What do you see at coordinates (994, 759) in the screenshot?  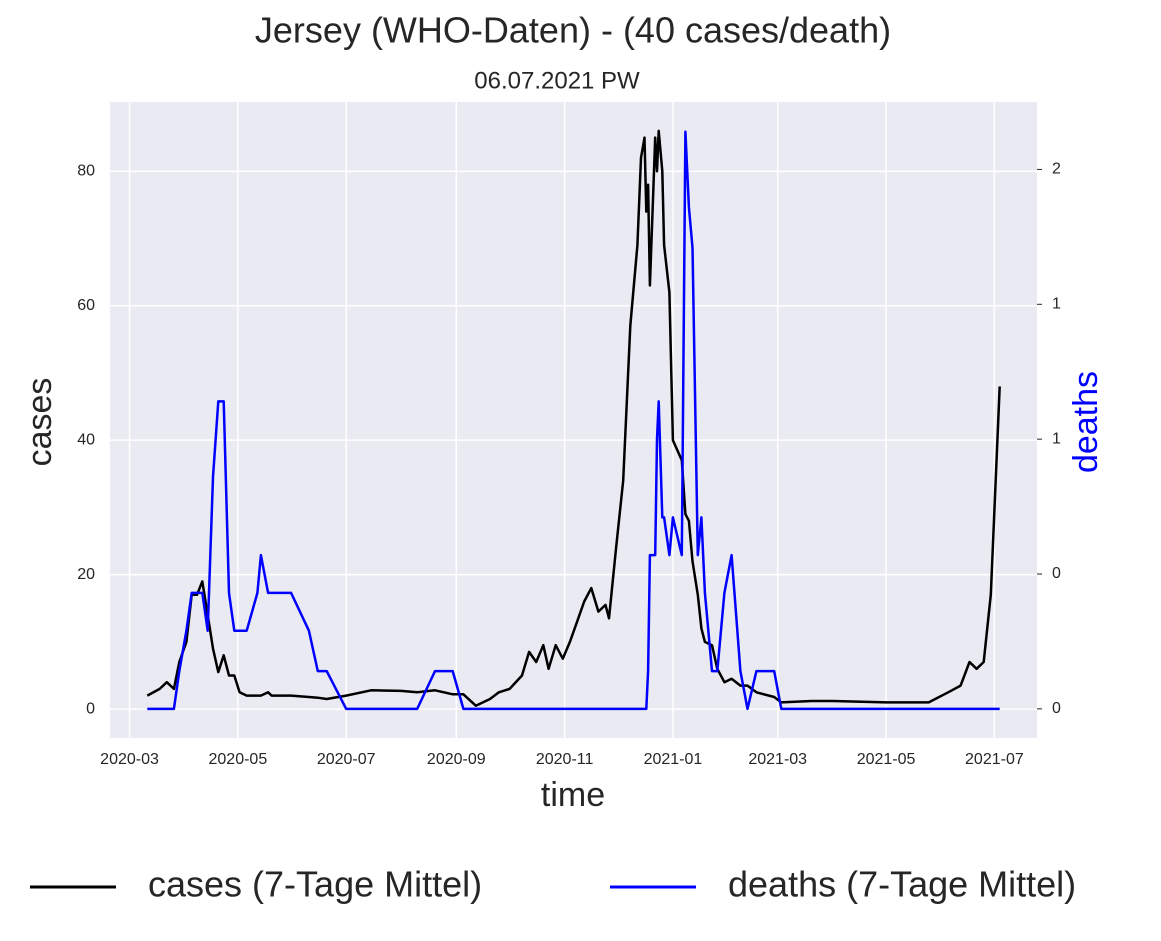 I see `x-tick-label: 2021-07` at bounding box center [994, 759].